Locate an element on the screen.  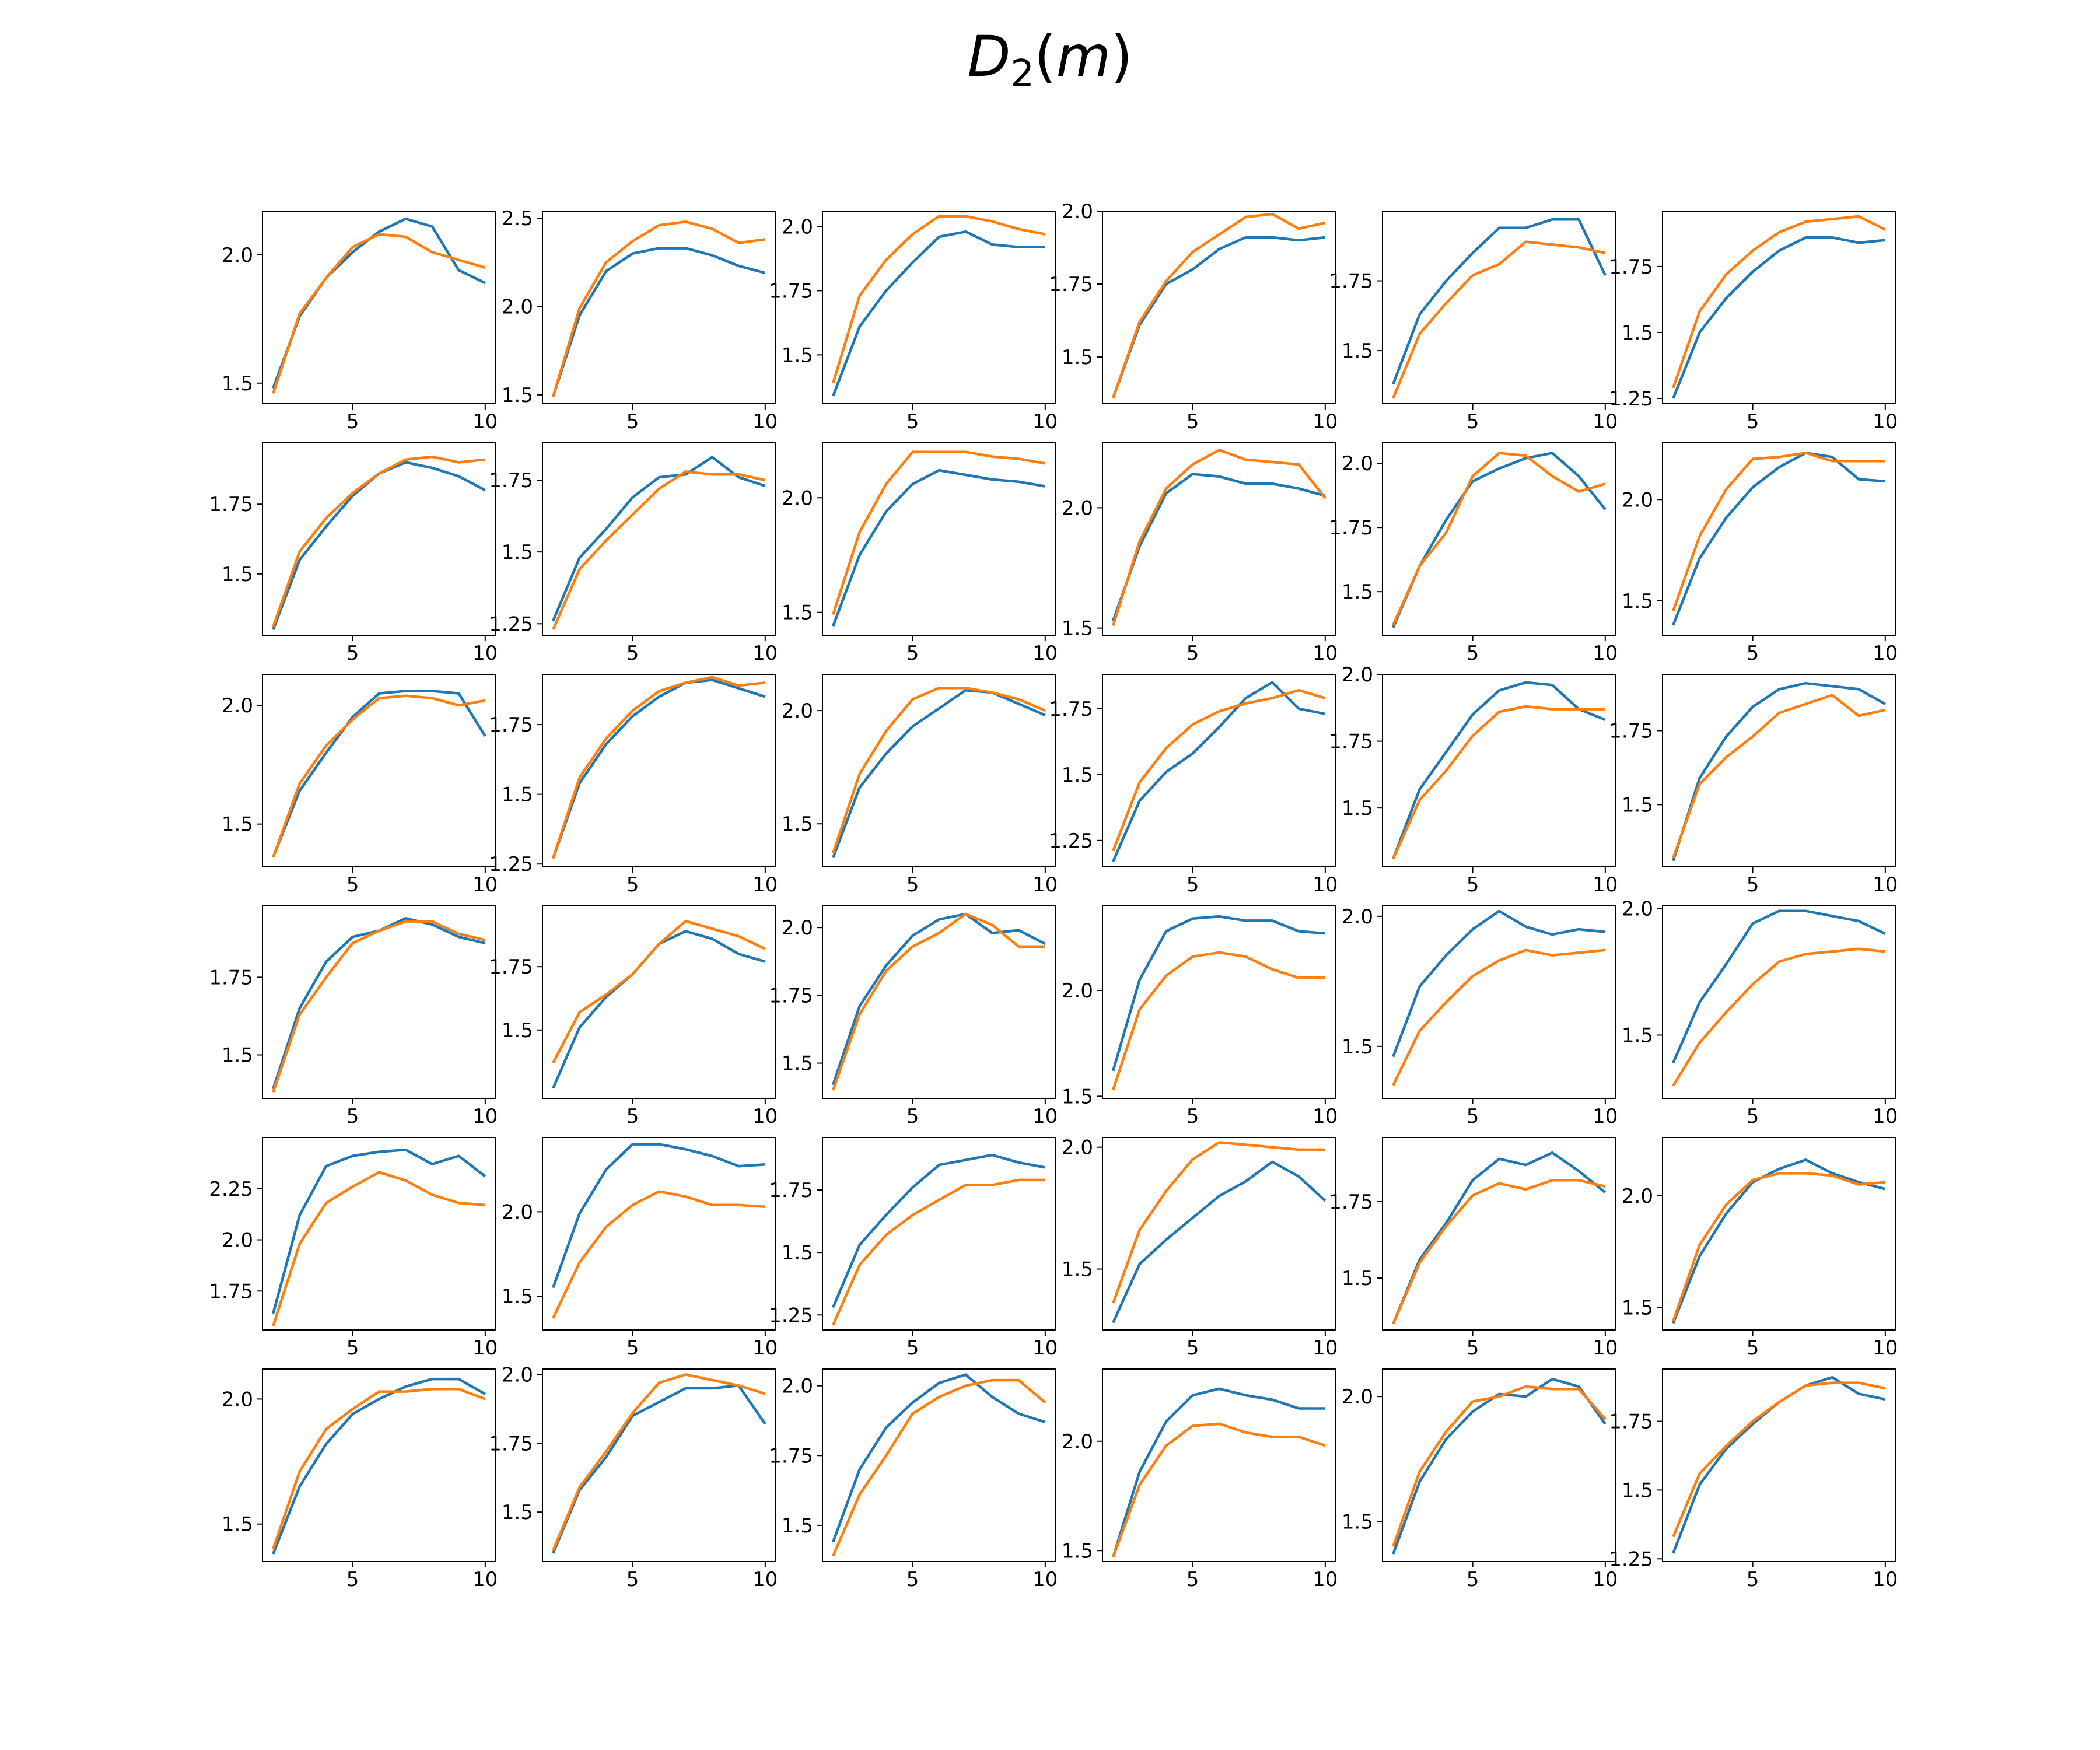
subplot-3-6: 5 10 1.5 1.75 is located at coordinates (1753, 785).